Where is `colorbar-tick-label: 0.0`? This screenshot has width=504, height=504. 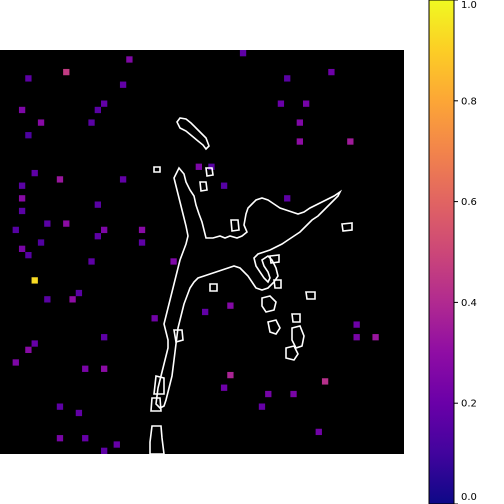 colorbar-tick-label: 0.0 is located at coordinates (469, 497).